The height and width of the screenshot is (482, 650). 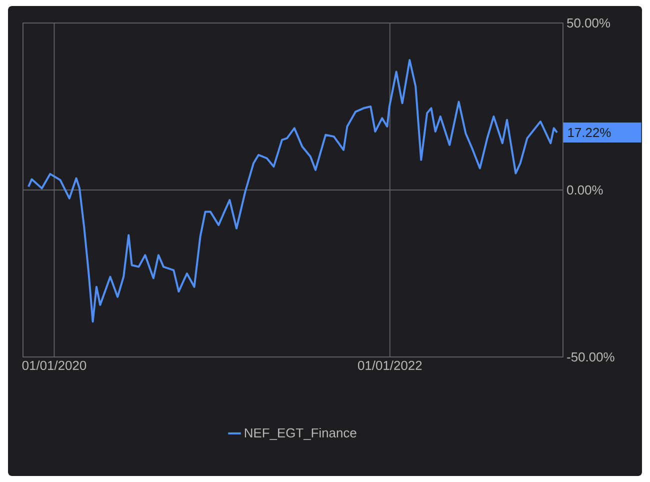 I want to click on legend-label: NEF_EGT_Finance, so click(x=300, y=434).